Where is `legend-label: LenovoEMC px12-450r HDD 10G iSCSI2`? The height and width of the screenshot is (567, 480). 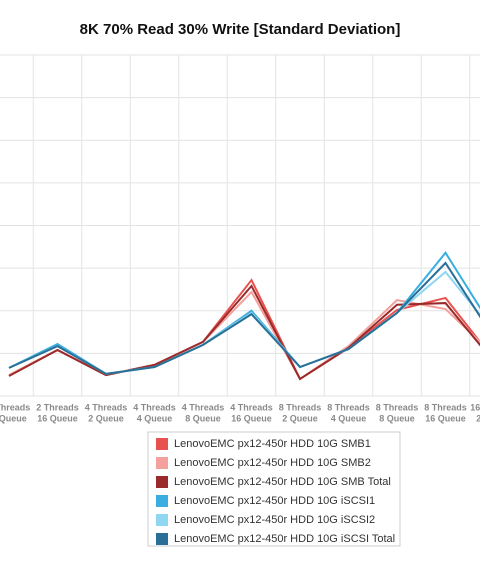 legend-label: LenovoEMC px12-450r HDD 10G iSCSI2 is located at coordinates (274, 520).